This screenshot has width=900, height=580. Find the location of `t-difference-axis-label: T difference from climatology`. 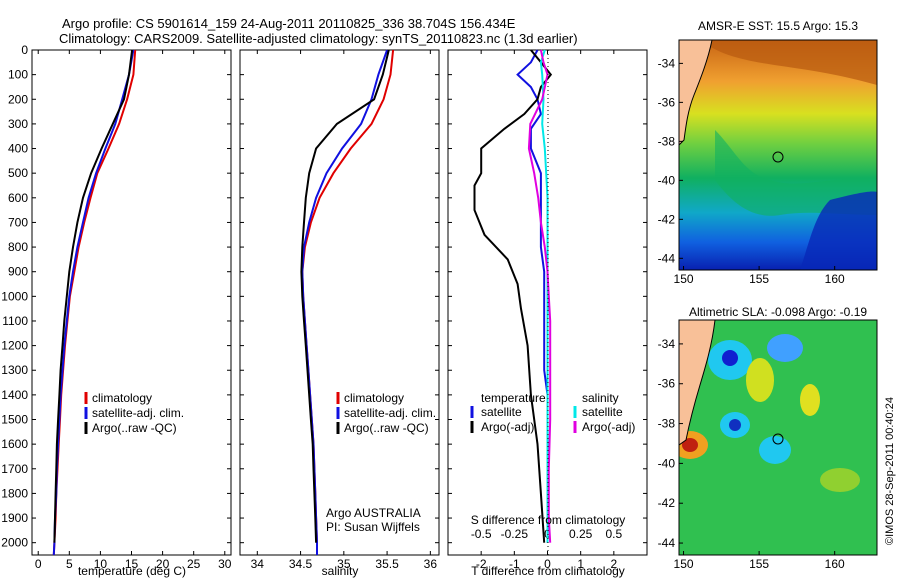

t-difference-axis-label: T difference from climatology is located at coordinates (548, 571).